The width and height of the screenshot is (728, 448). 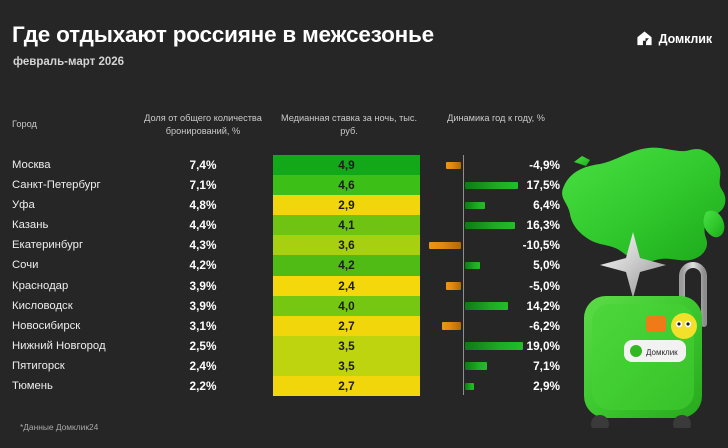 What do you see at coordinates (56, 185) in the screenshot?
I see `cell-city: Санкт-Петербург` at bounding box center [56, 185].